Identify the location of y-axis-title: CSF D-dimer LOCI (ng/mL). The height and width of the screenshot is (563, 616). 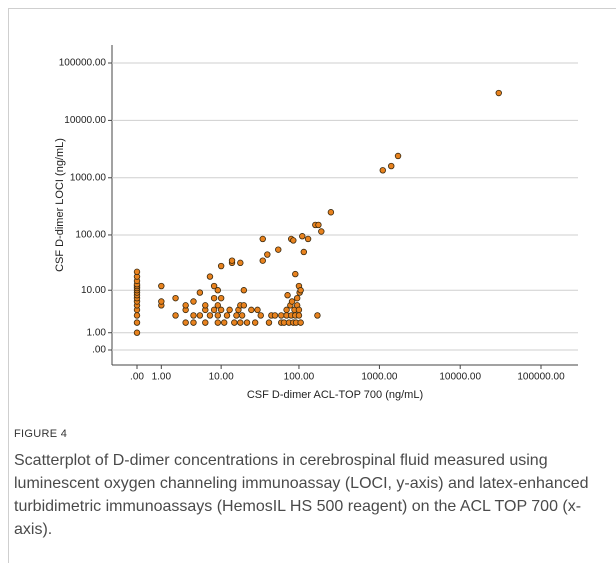
(60, 205).